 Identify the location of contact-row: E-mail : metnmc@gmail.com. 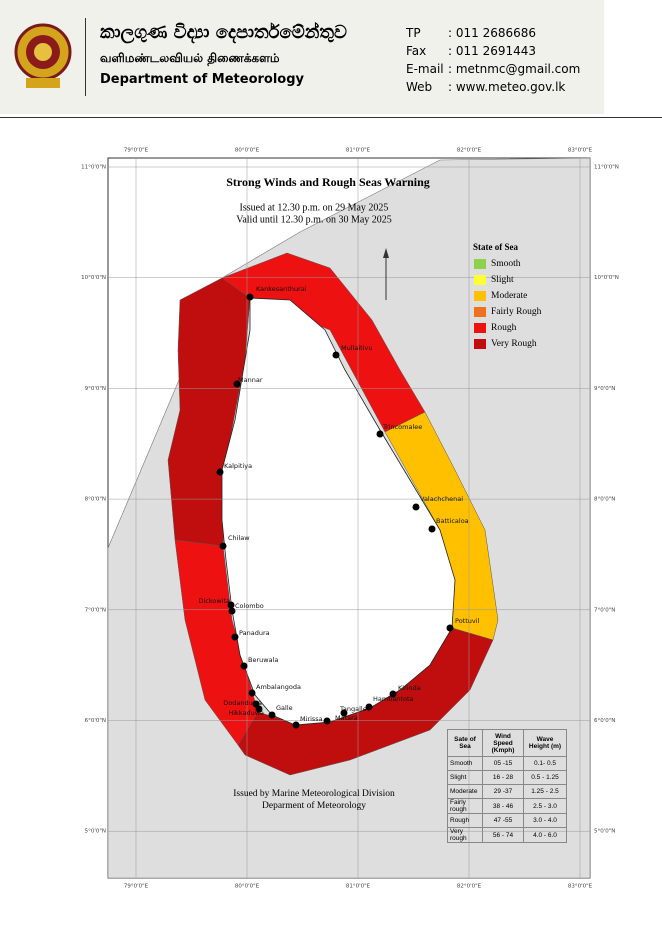
(493, 69).